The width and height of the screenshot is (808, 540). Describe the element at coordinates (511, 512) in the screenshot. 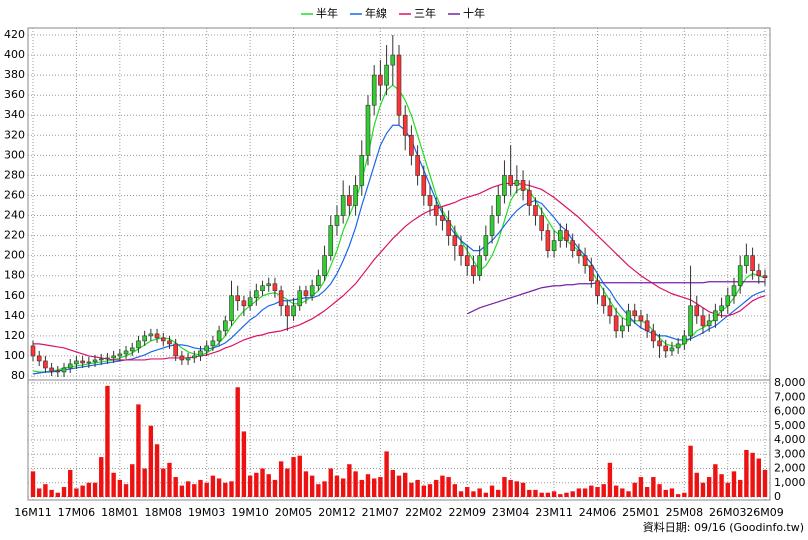

I see `x-tick-label: 23M04` at that location.